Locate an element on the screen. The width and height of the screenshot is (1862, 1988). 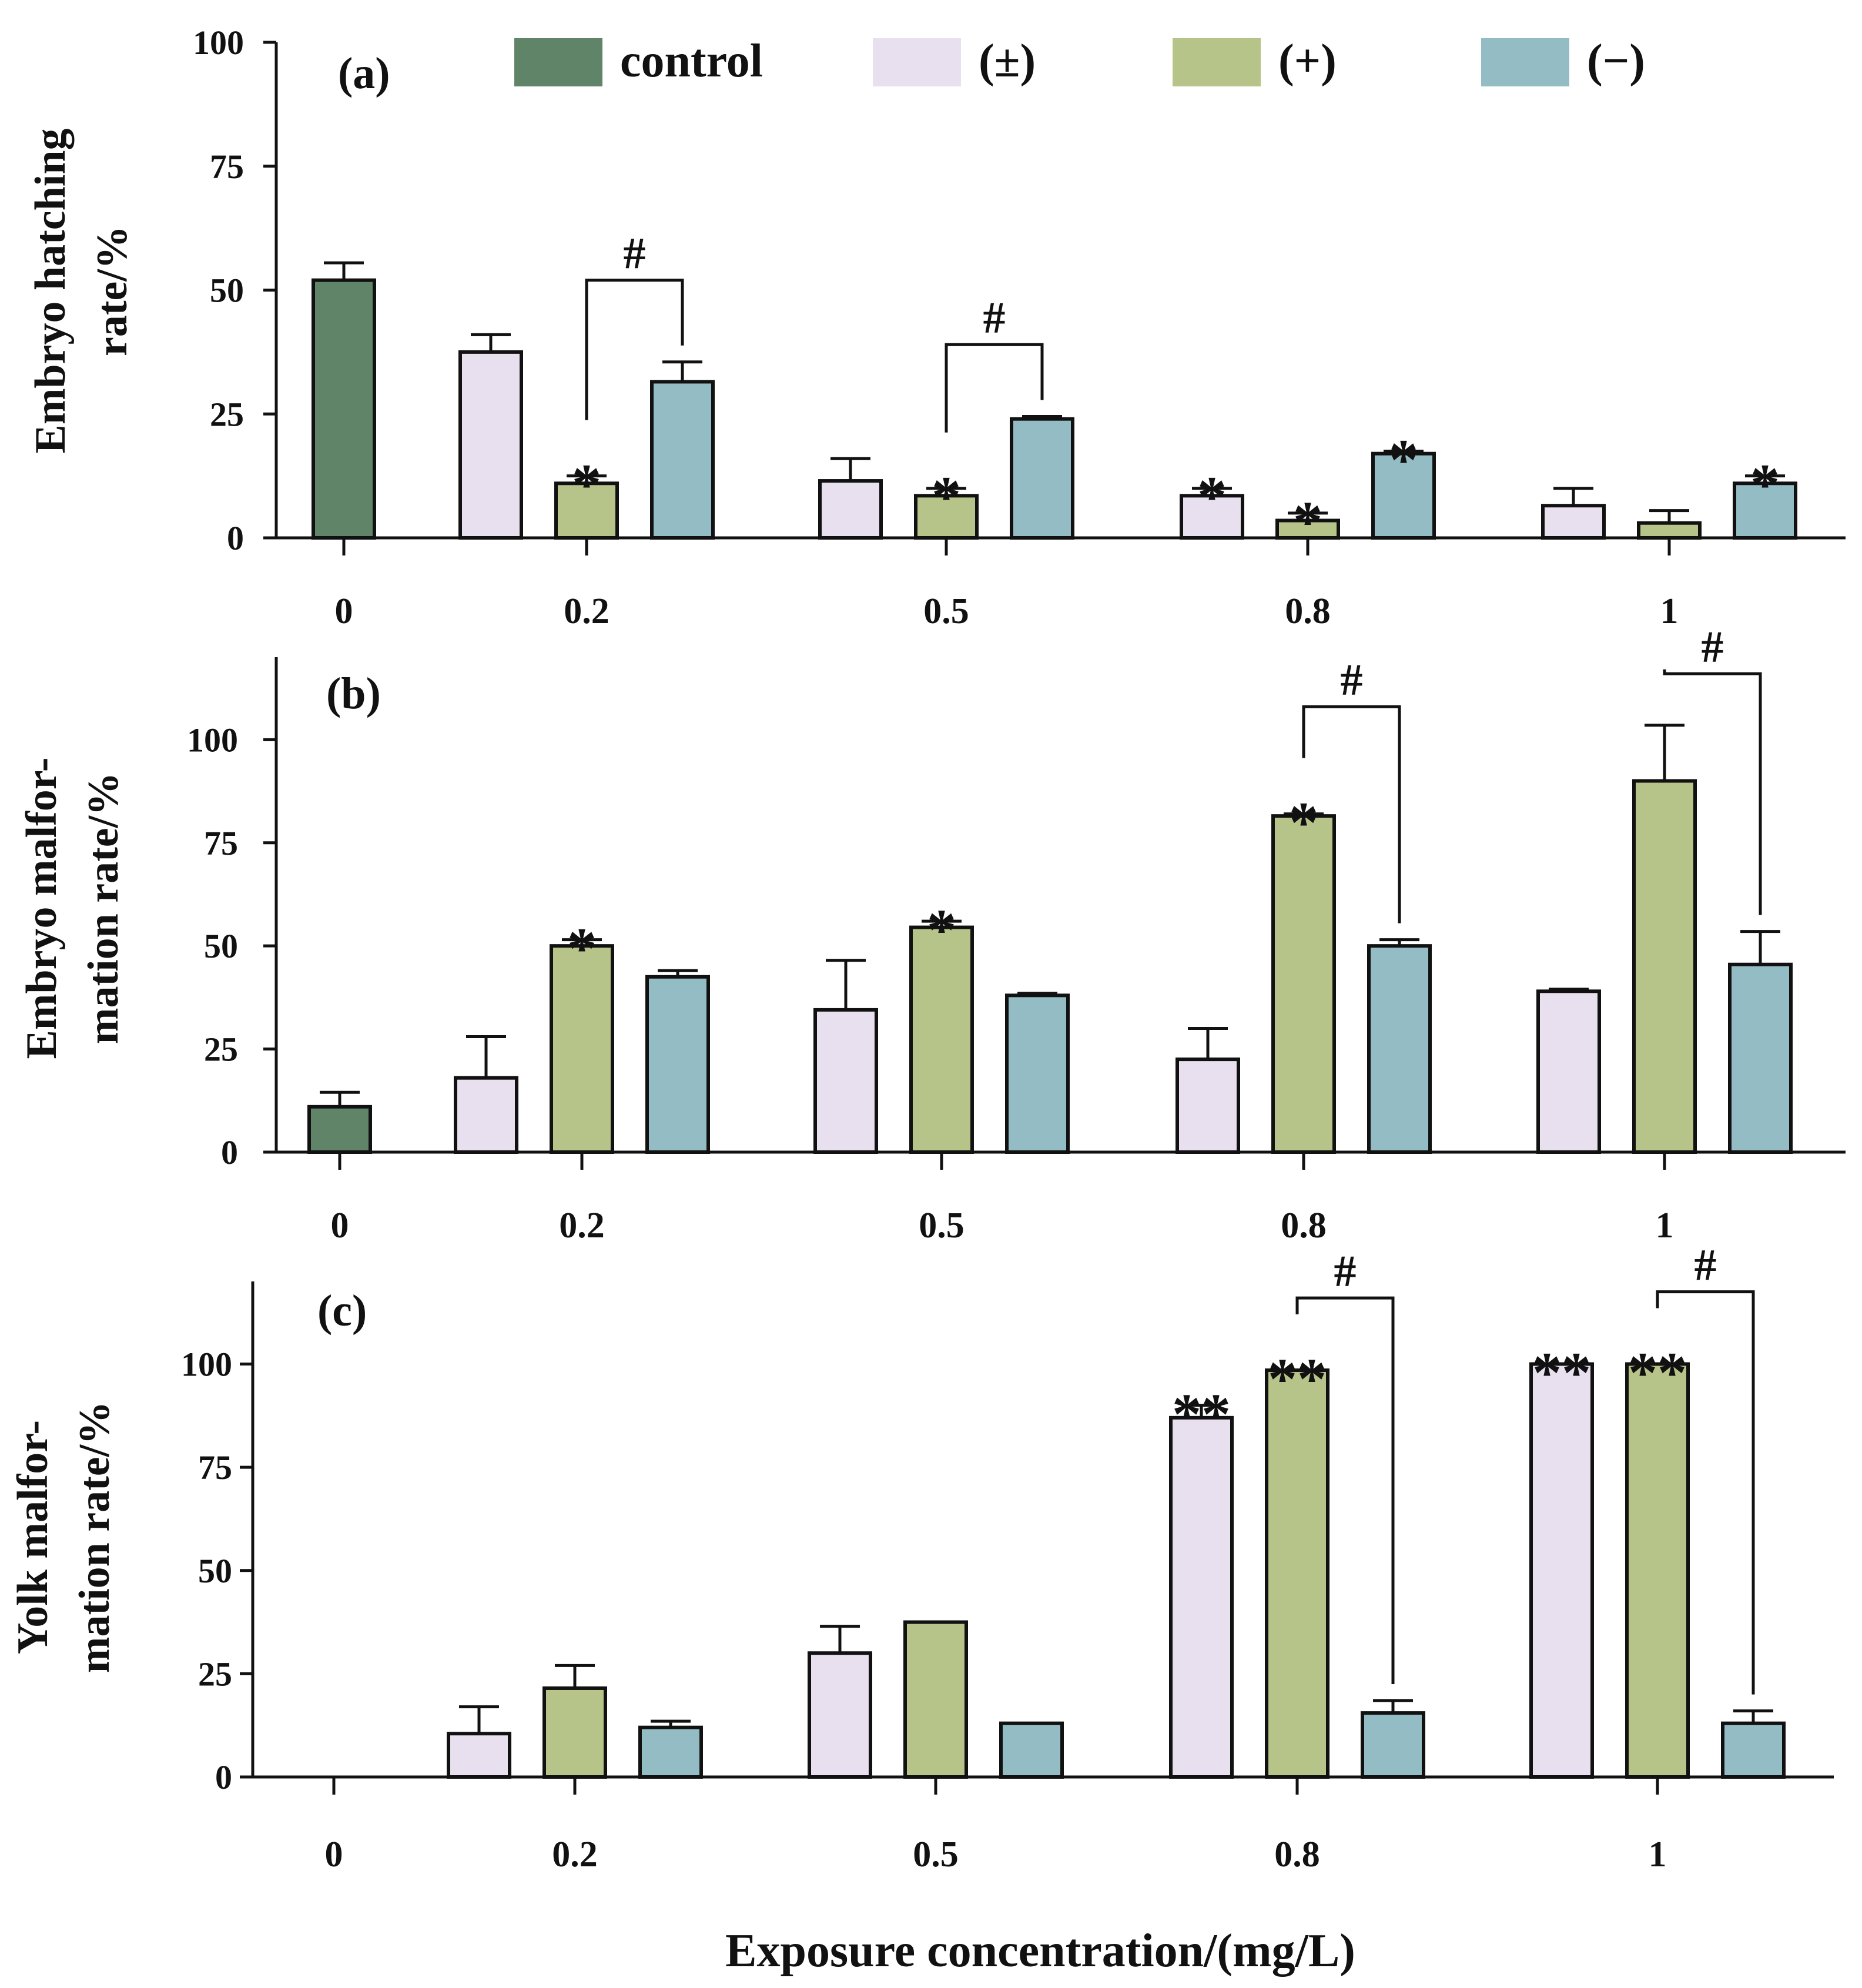
legend-label-2: (+) is located at coordinates (1308, 61).